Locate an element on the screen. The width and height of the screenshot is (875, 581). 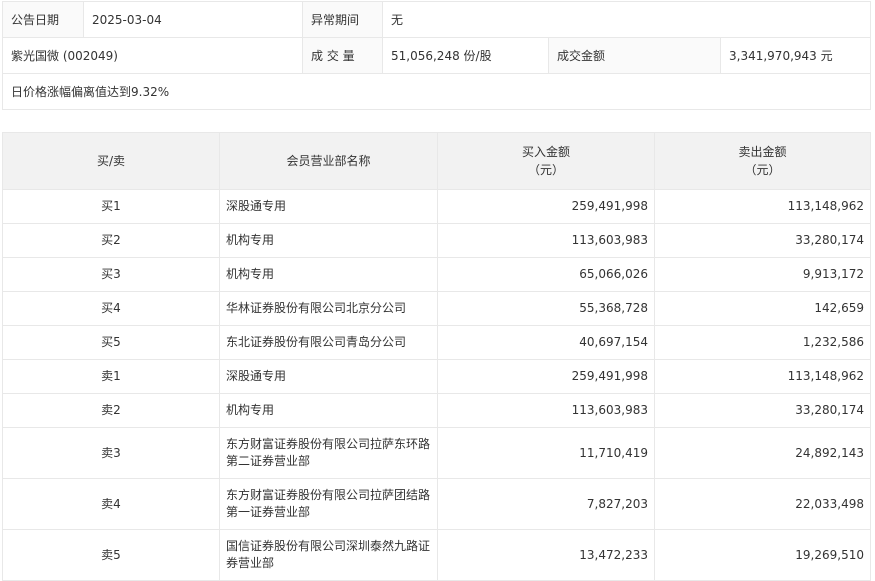
broker-name-cell: 东北证券股份有限公司青岛分公司 is located at coordinates (328, 342).